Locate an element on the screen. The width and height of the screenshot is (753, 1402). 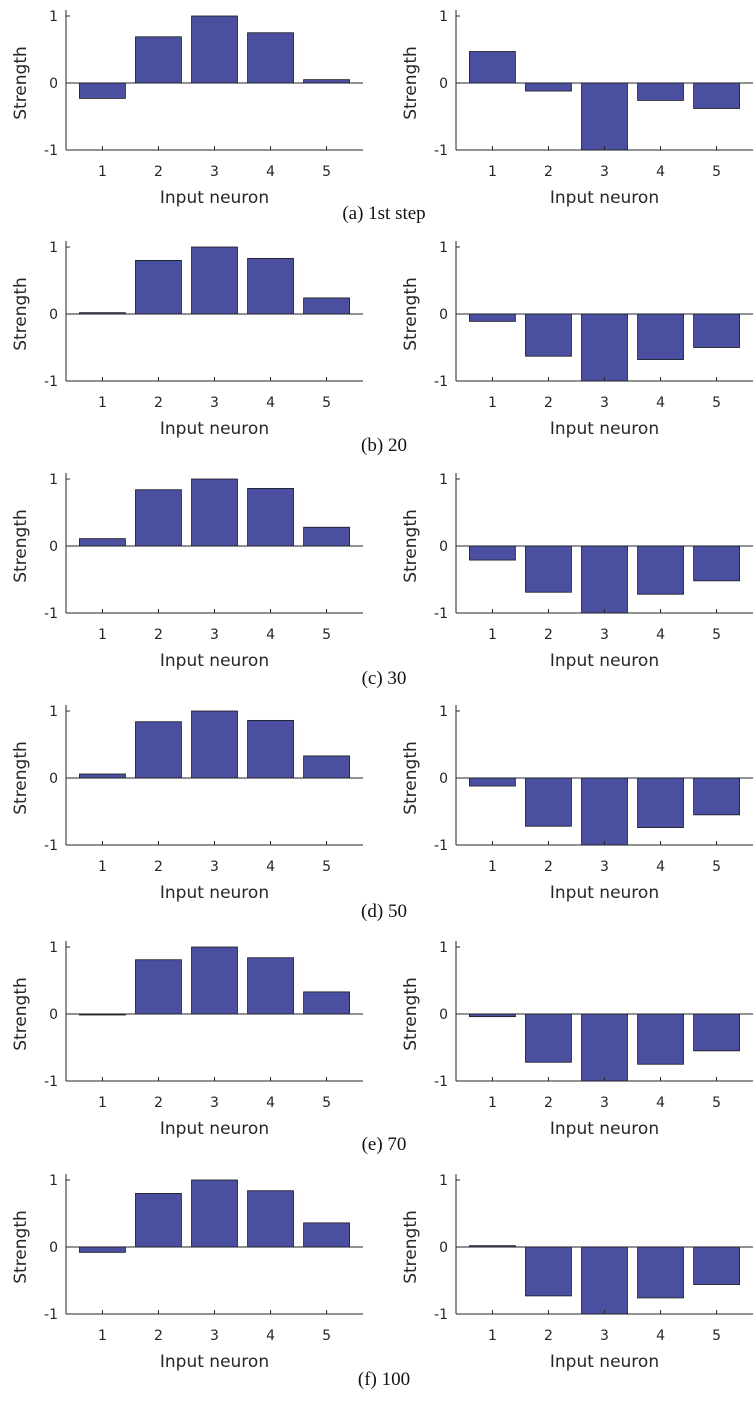
subfigure-caption: (c) 30 is located at coordinates (384, 678).